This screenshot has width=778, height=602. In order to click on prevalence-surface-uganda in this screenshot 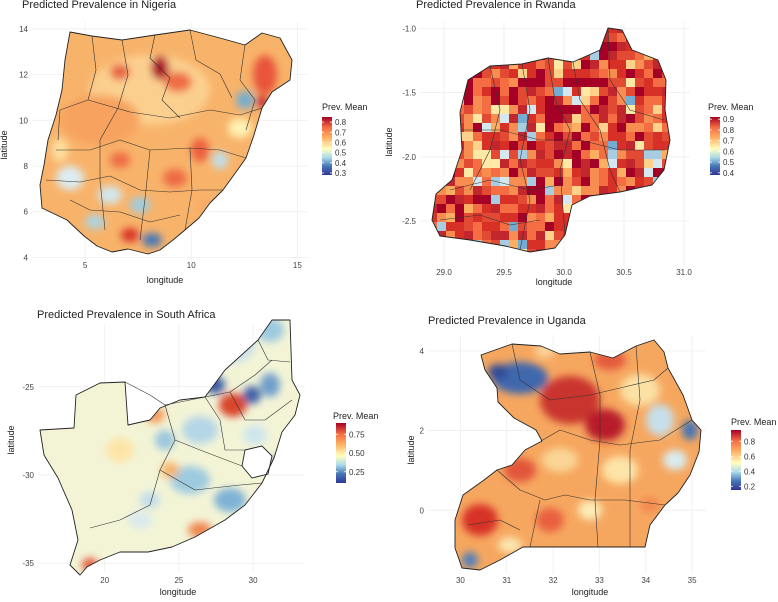, I will do `click(578, 455)`.